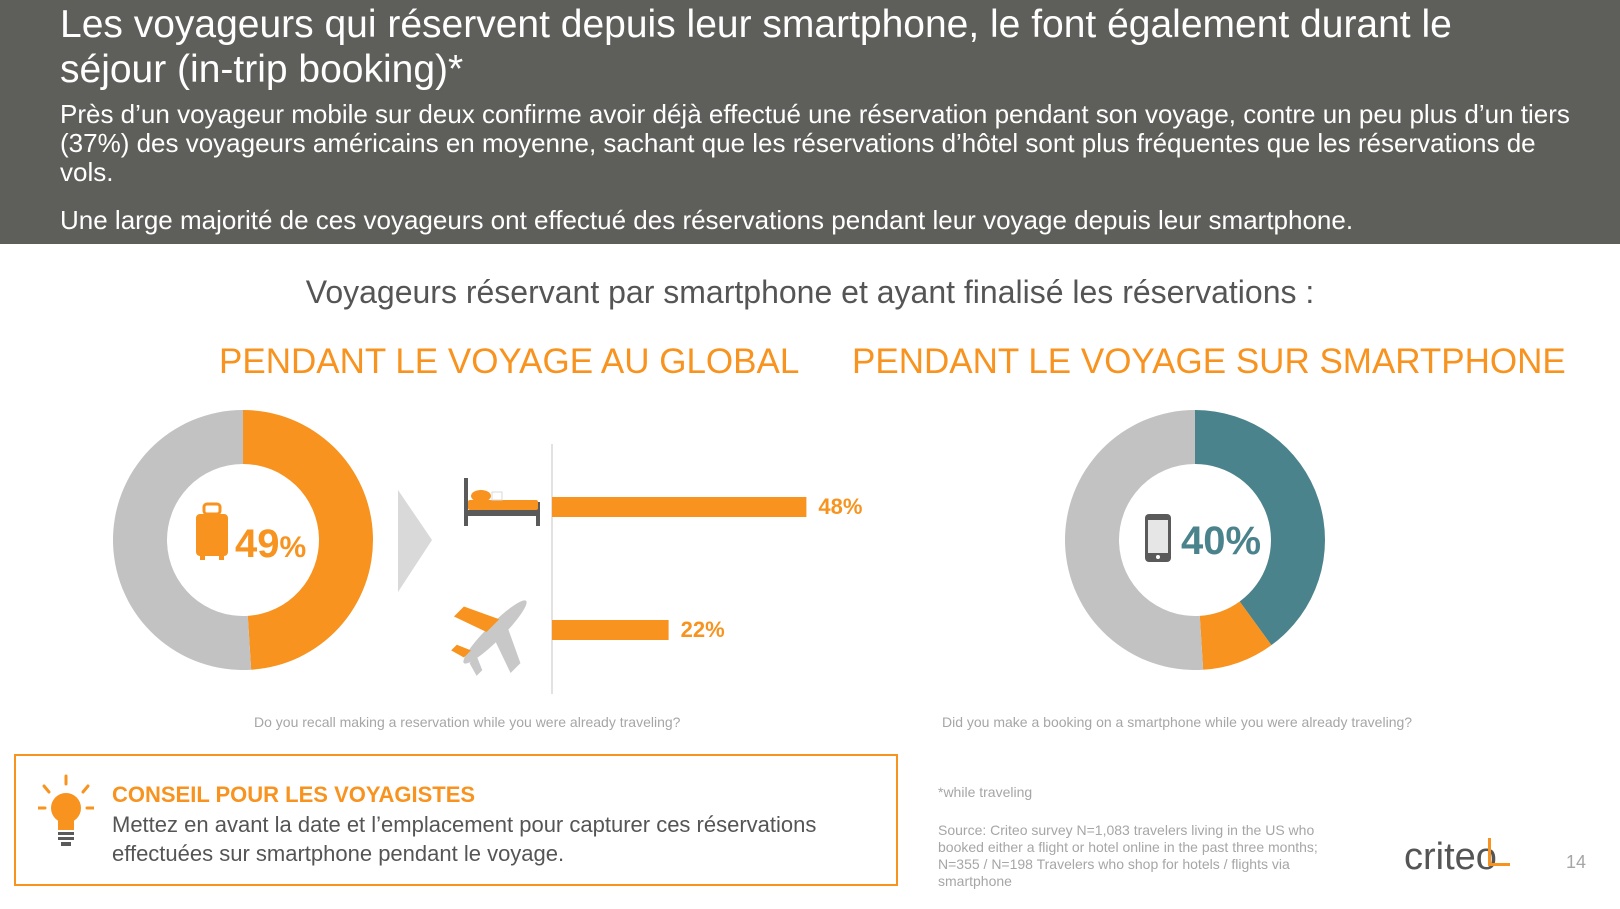 This screenshot has width=1620, height=909. I want to click on bar-chart-mode: 48% 22%, so click(707, 568).